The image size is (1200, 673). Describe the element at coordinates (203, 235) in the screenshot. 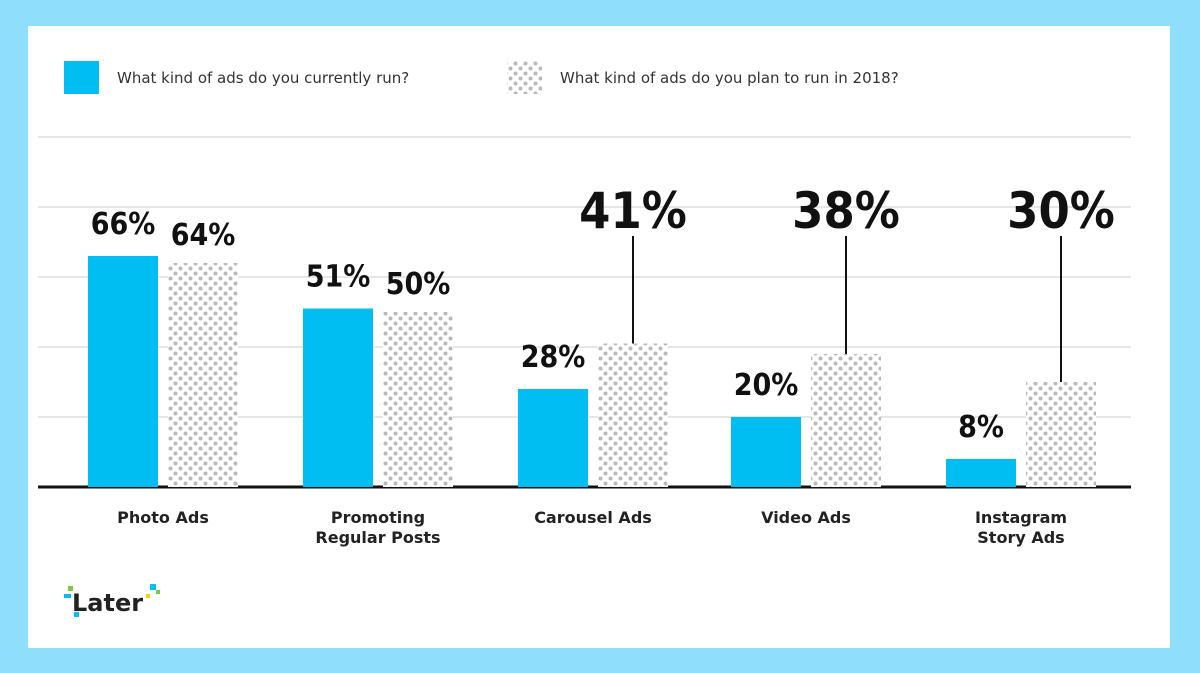

I see `value-label-plan: 64%` at that location.